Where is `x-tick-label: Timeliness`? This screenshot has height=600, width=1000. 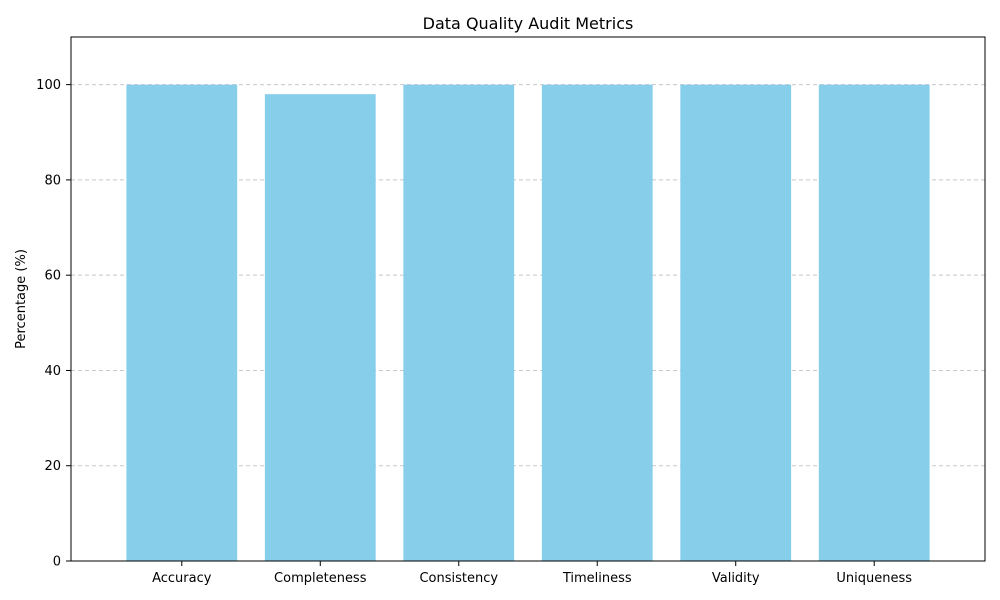
x-tick-label: Timeliness is located at coordinates (597, 578).